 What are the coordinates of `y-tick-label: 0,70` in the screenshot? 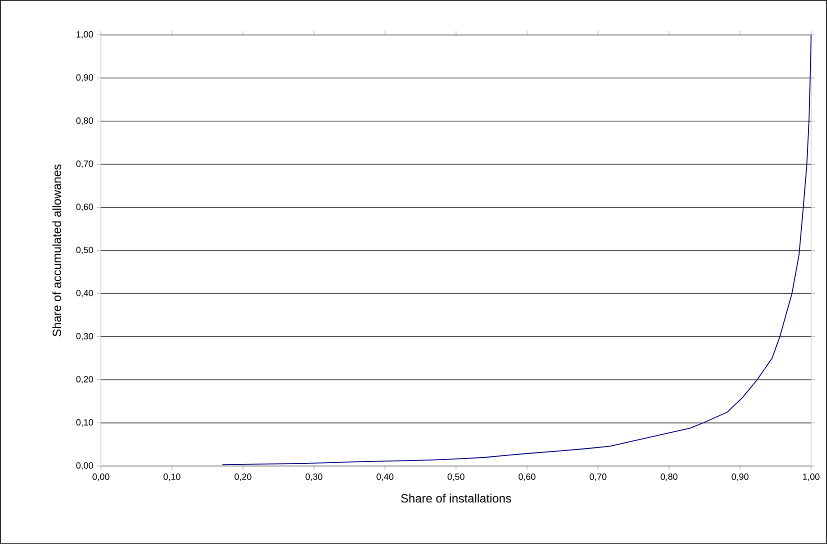 It's located at (85, 164).